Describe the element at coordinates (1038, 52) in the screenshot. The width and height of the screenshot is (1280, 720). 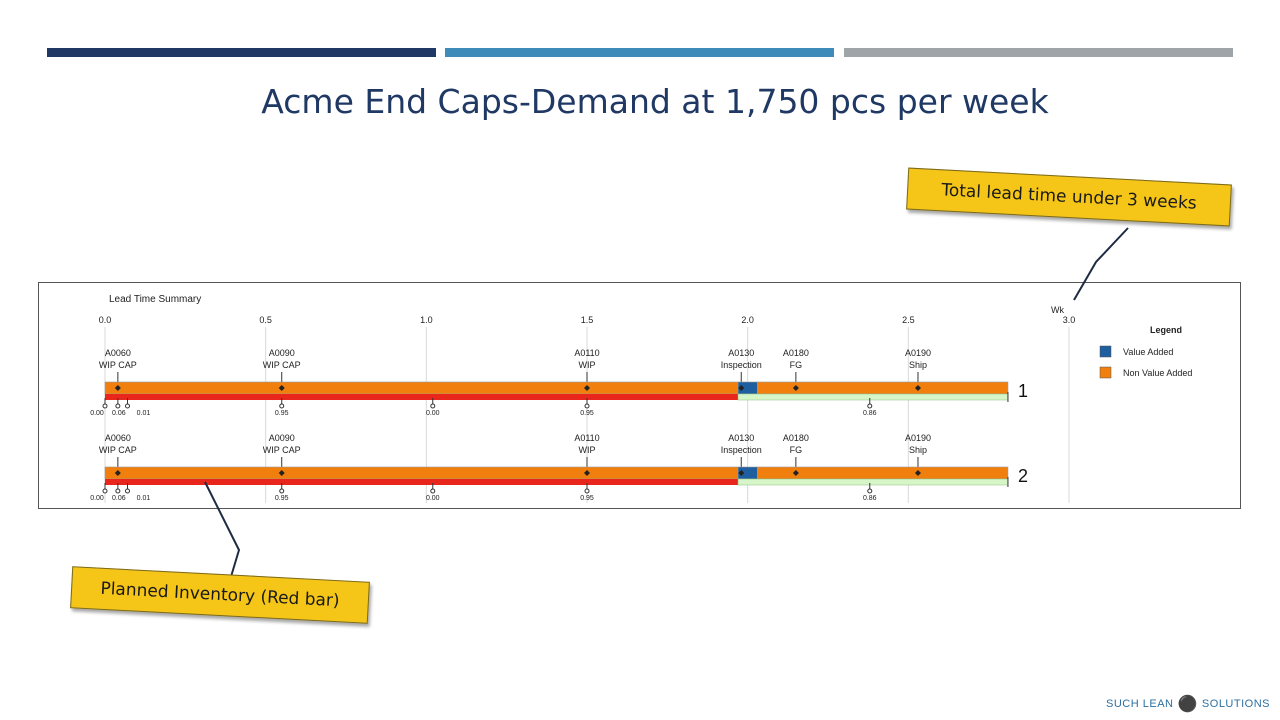
I see `accent-bar-gray` at that location.